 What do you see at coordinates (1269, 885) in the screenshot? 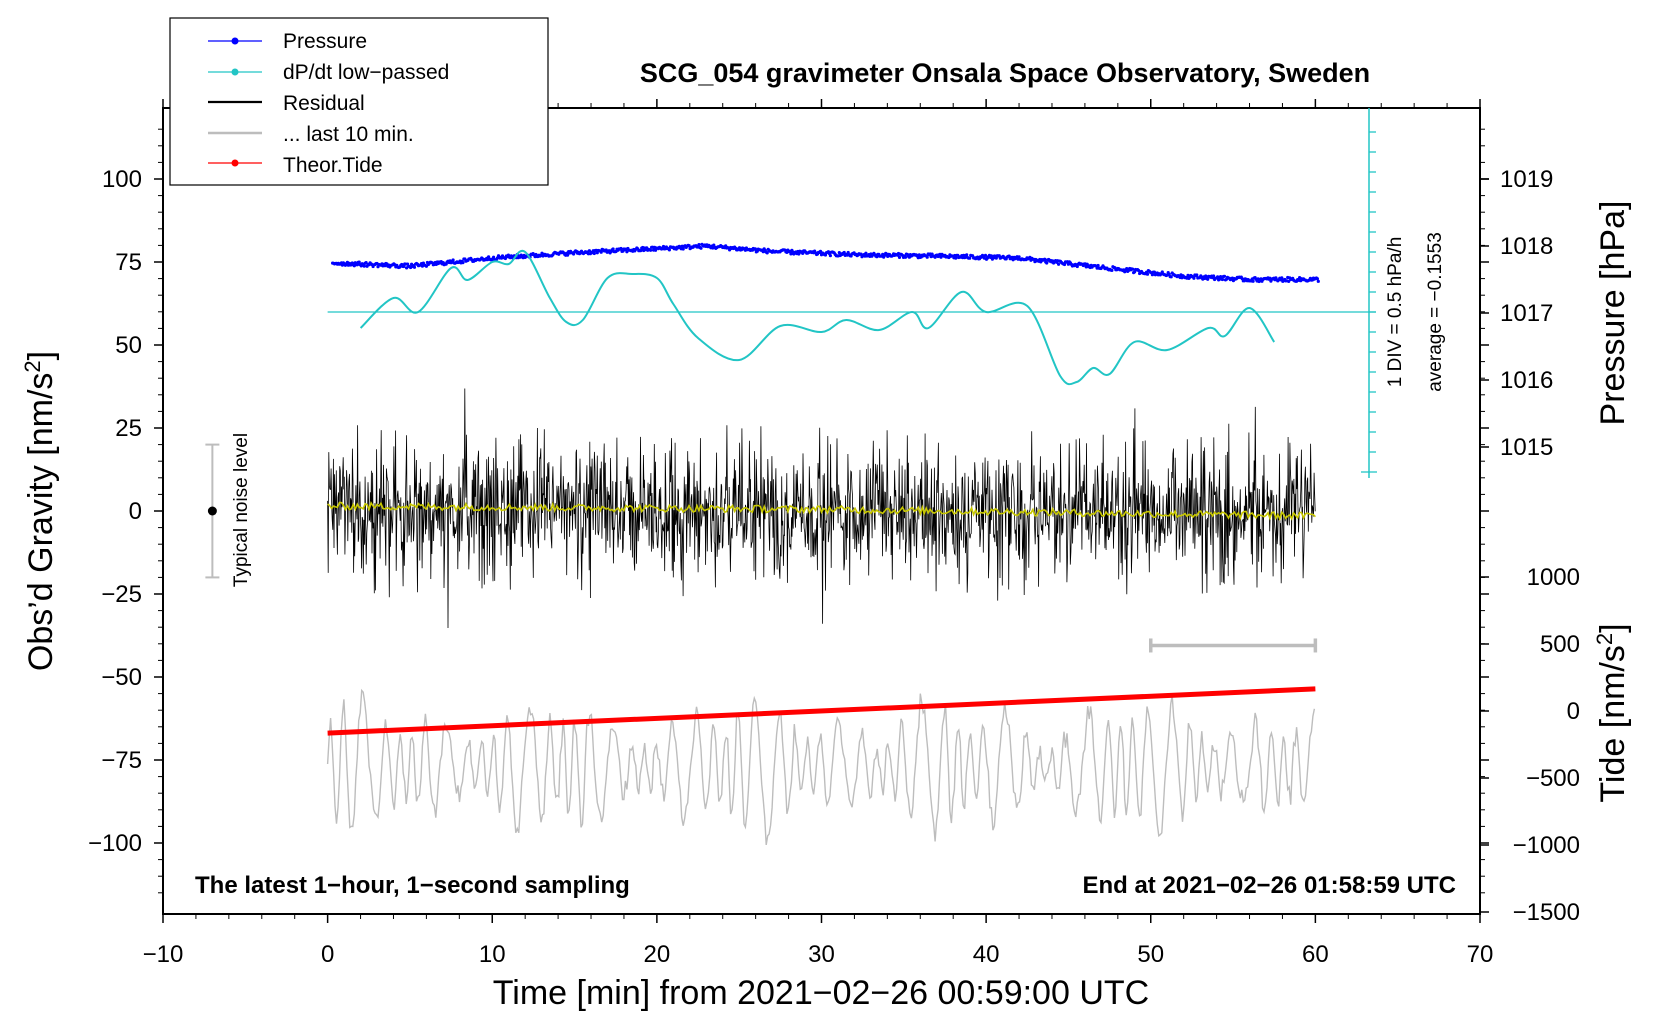
I see `end-time-note: End at 2021−02−26 01:58:59 UTC` at bounding box center [1269, 885].